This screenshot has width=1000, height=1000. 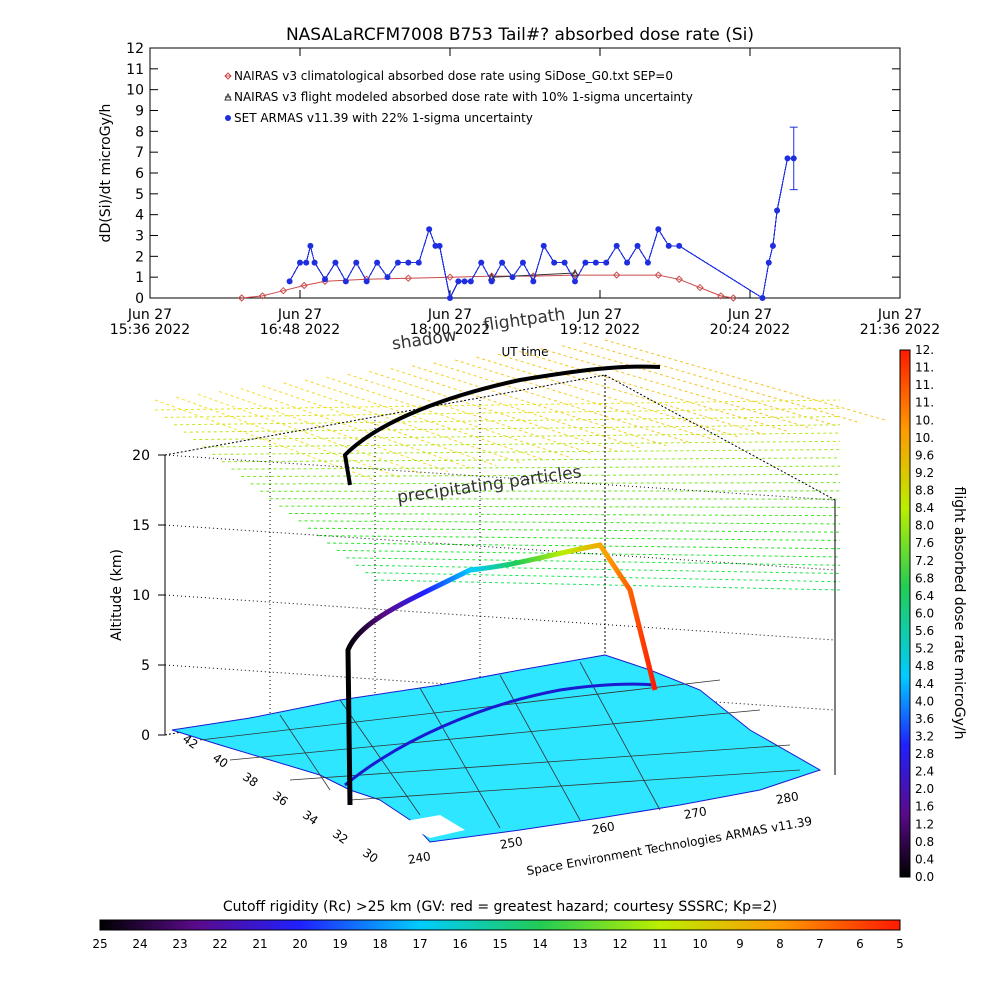 I want to click on colorbar-tick-label: 9.6, so click(x=924, y=455).